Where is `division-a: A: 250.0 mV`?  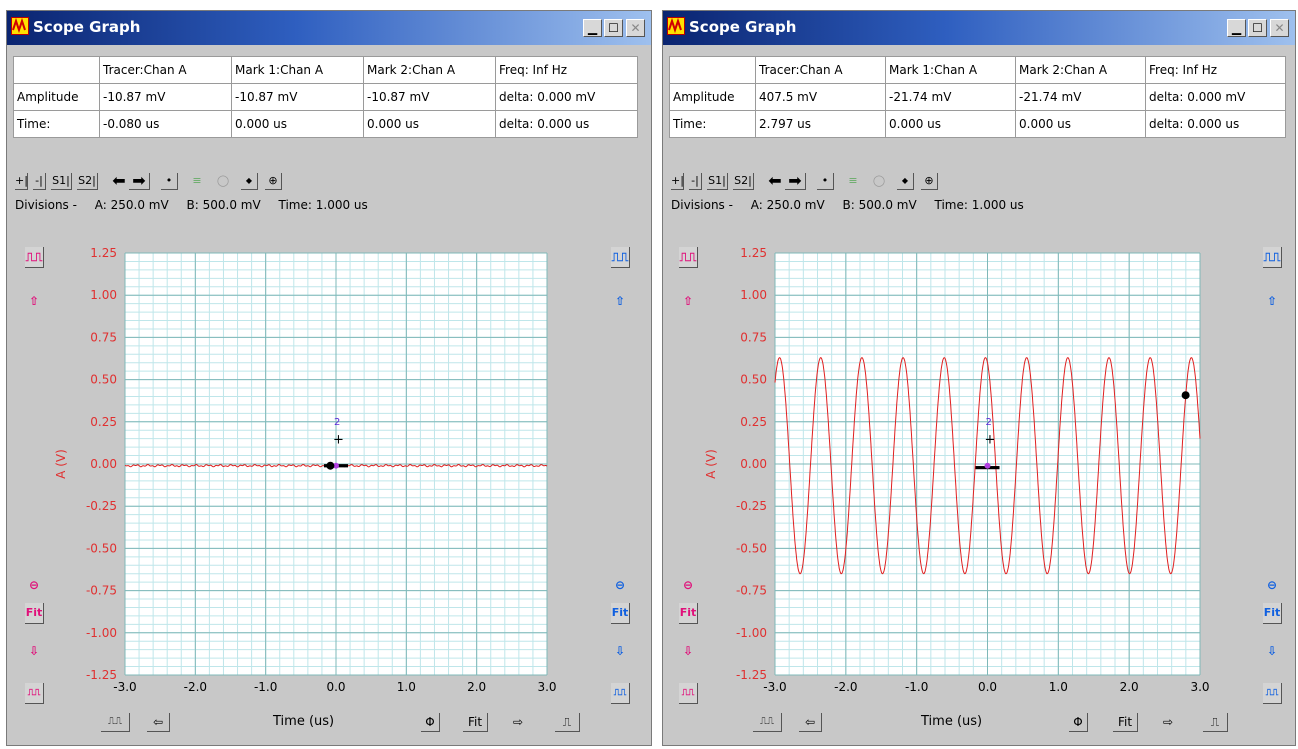 division-a: A: 250.0 mV is located at coordinates (131, 205).